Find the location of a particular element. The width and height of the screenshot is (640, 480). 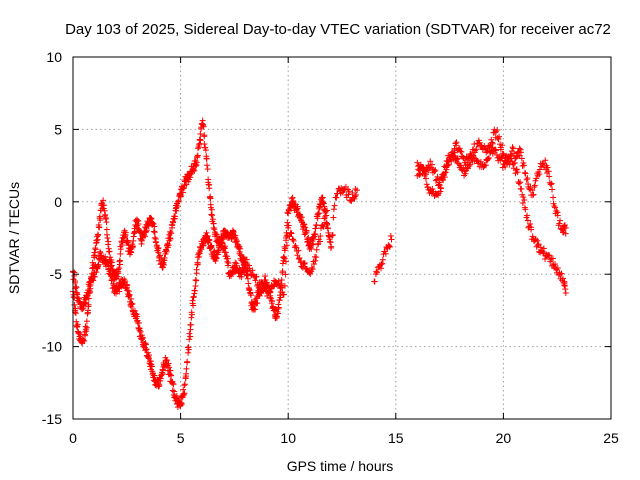

y-axis-label: SDTVAR / TECUs is located at coordinates (14, 238).